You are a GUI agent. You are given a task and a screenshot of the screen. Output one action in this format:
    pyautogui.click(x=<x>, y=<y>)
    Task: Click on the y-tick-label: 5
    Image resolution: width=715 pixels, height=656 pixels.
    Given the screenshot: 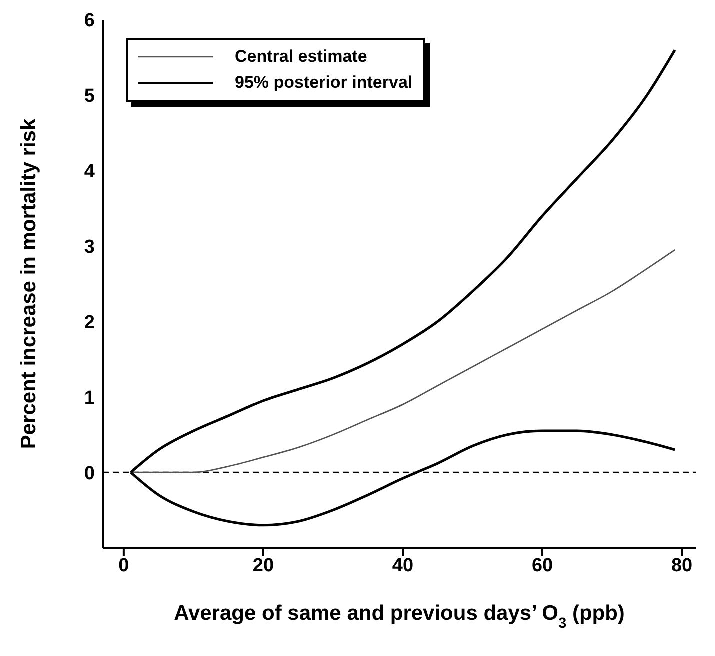 What is the action you would take?
    pyautogui.click(x=90, y=97)
    